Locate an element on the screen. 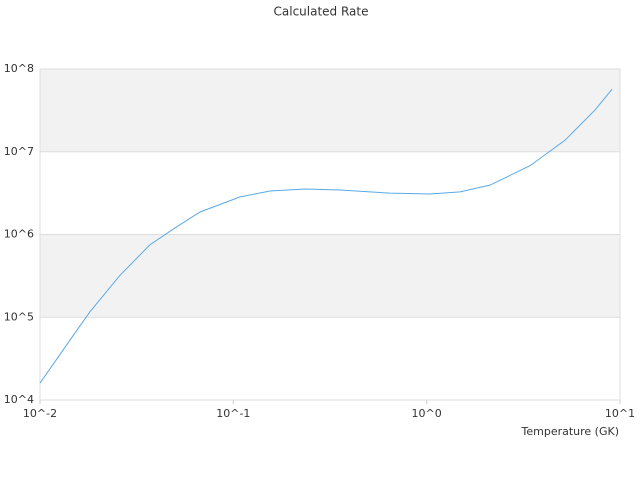  x-tick-label: 10^1 is located at coordinates (620, 413).